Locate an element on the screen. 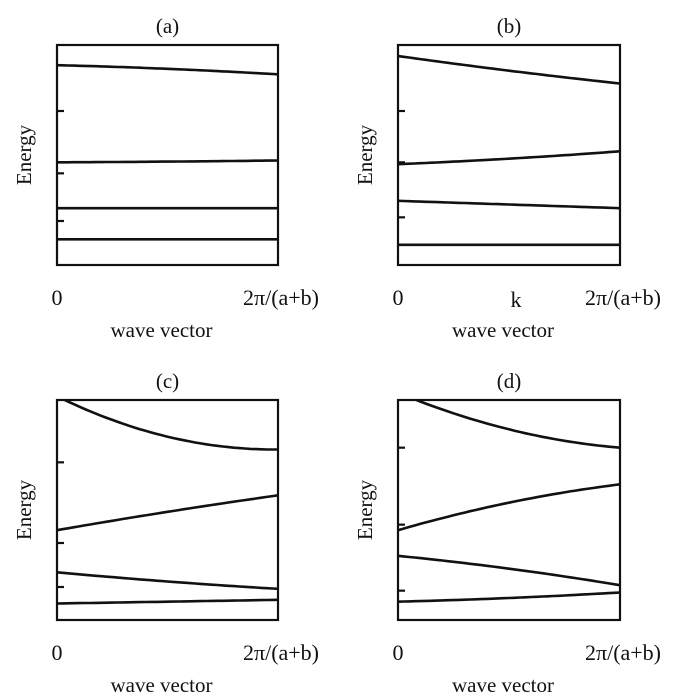  panel-title: (d) is located at coordinates (509, 381).